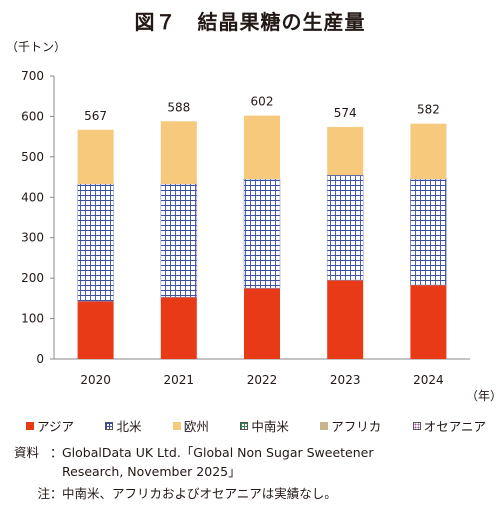 Image resolution: width=500 pixels, height=507 pixels. What do you see at coordinates (27, 452) in the screenshot?
I see `source-label: 資料` at bounding box center [27, 452].